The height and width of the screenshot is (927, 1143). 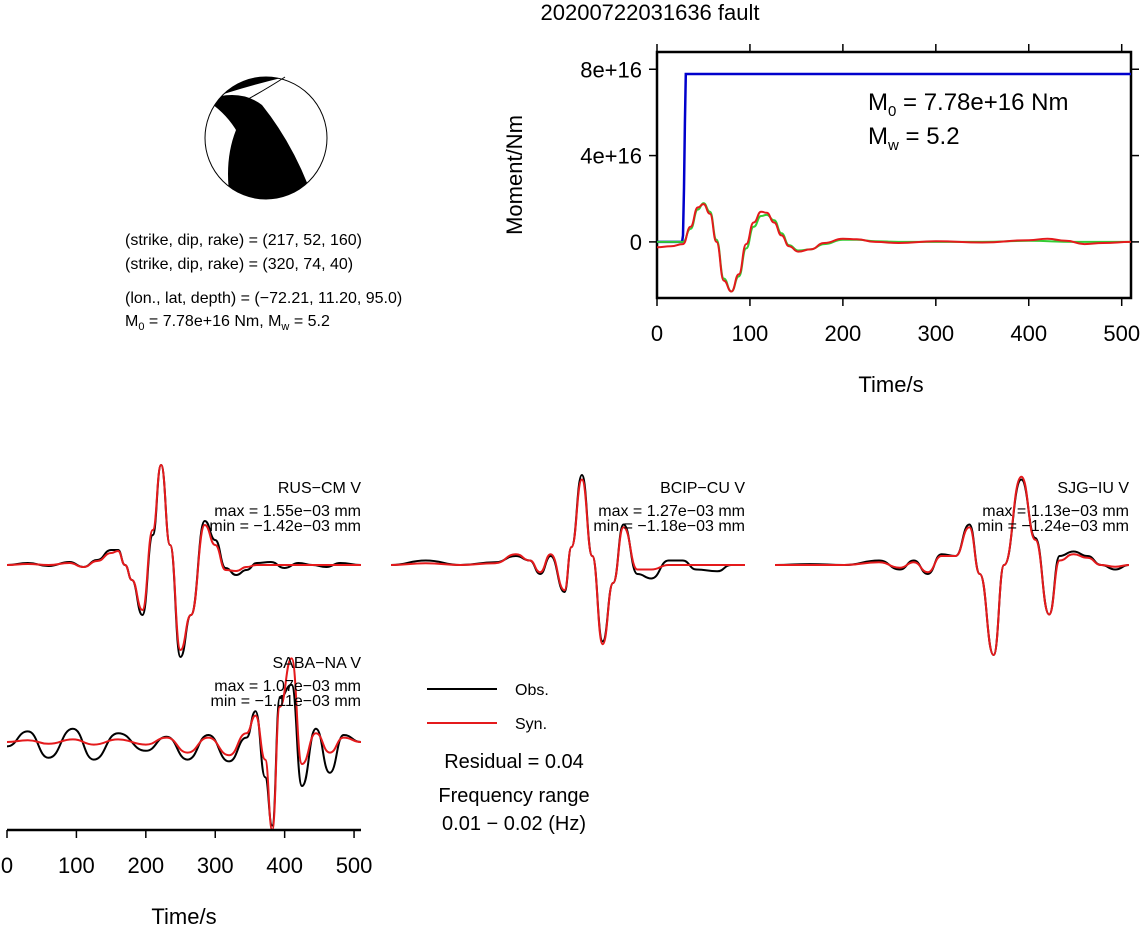 I want to click on m0-value: = 7.78e+16 Nm, M, so click(x=213, y=321).